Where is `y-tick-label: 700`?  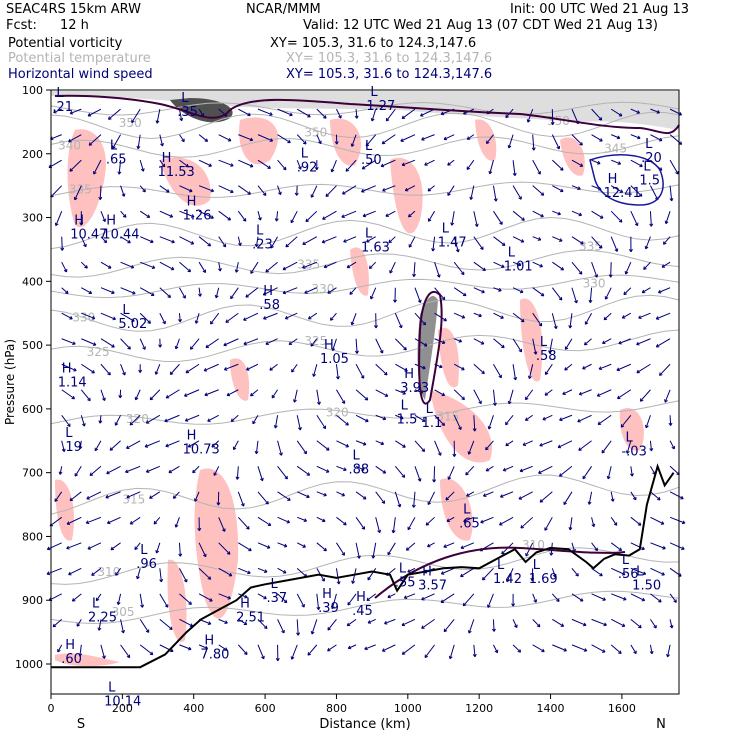
y-tick-label: 700 is located at coordinates (32, 473).